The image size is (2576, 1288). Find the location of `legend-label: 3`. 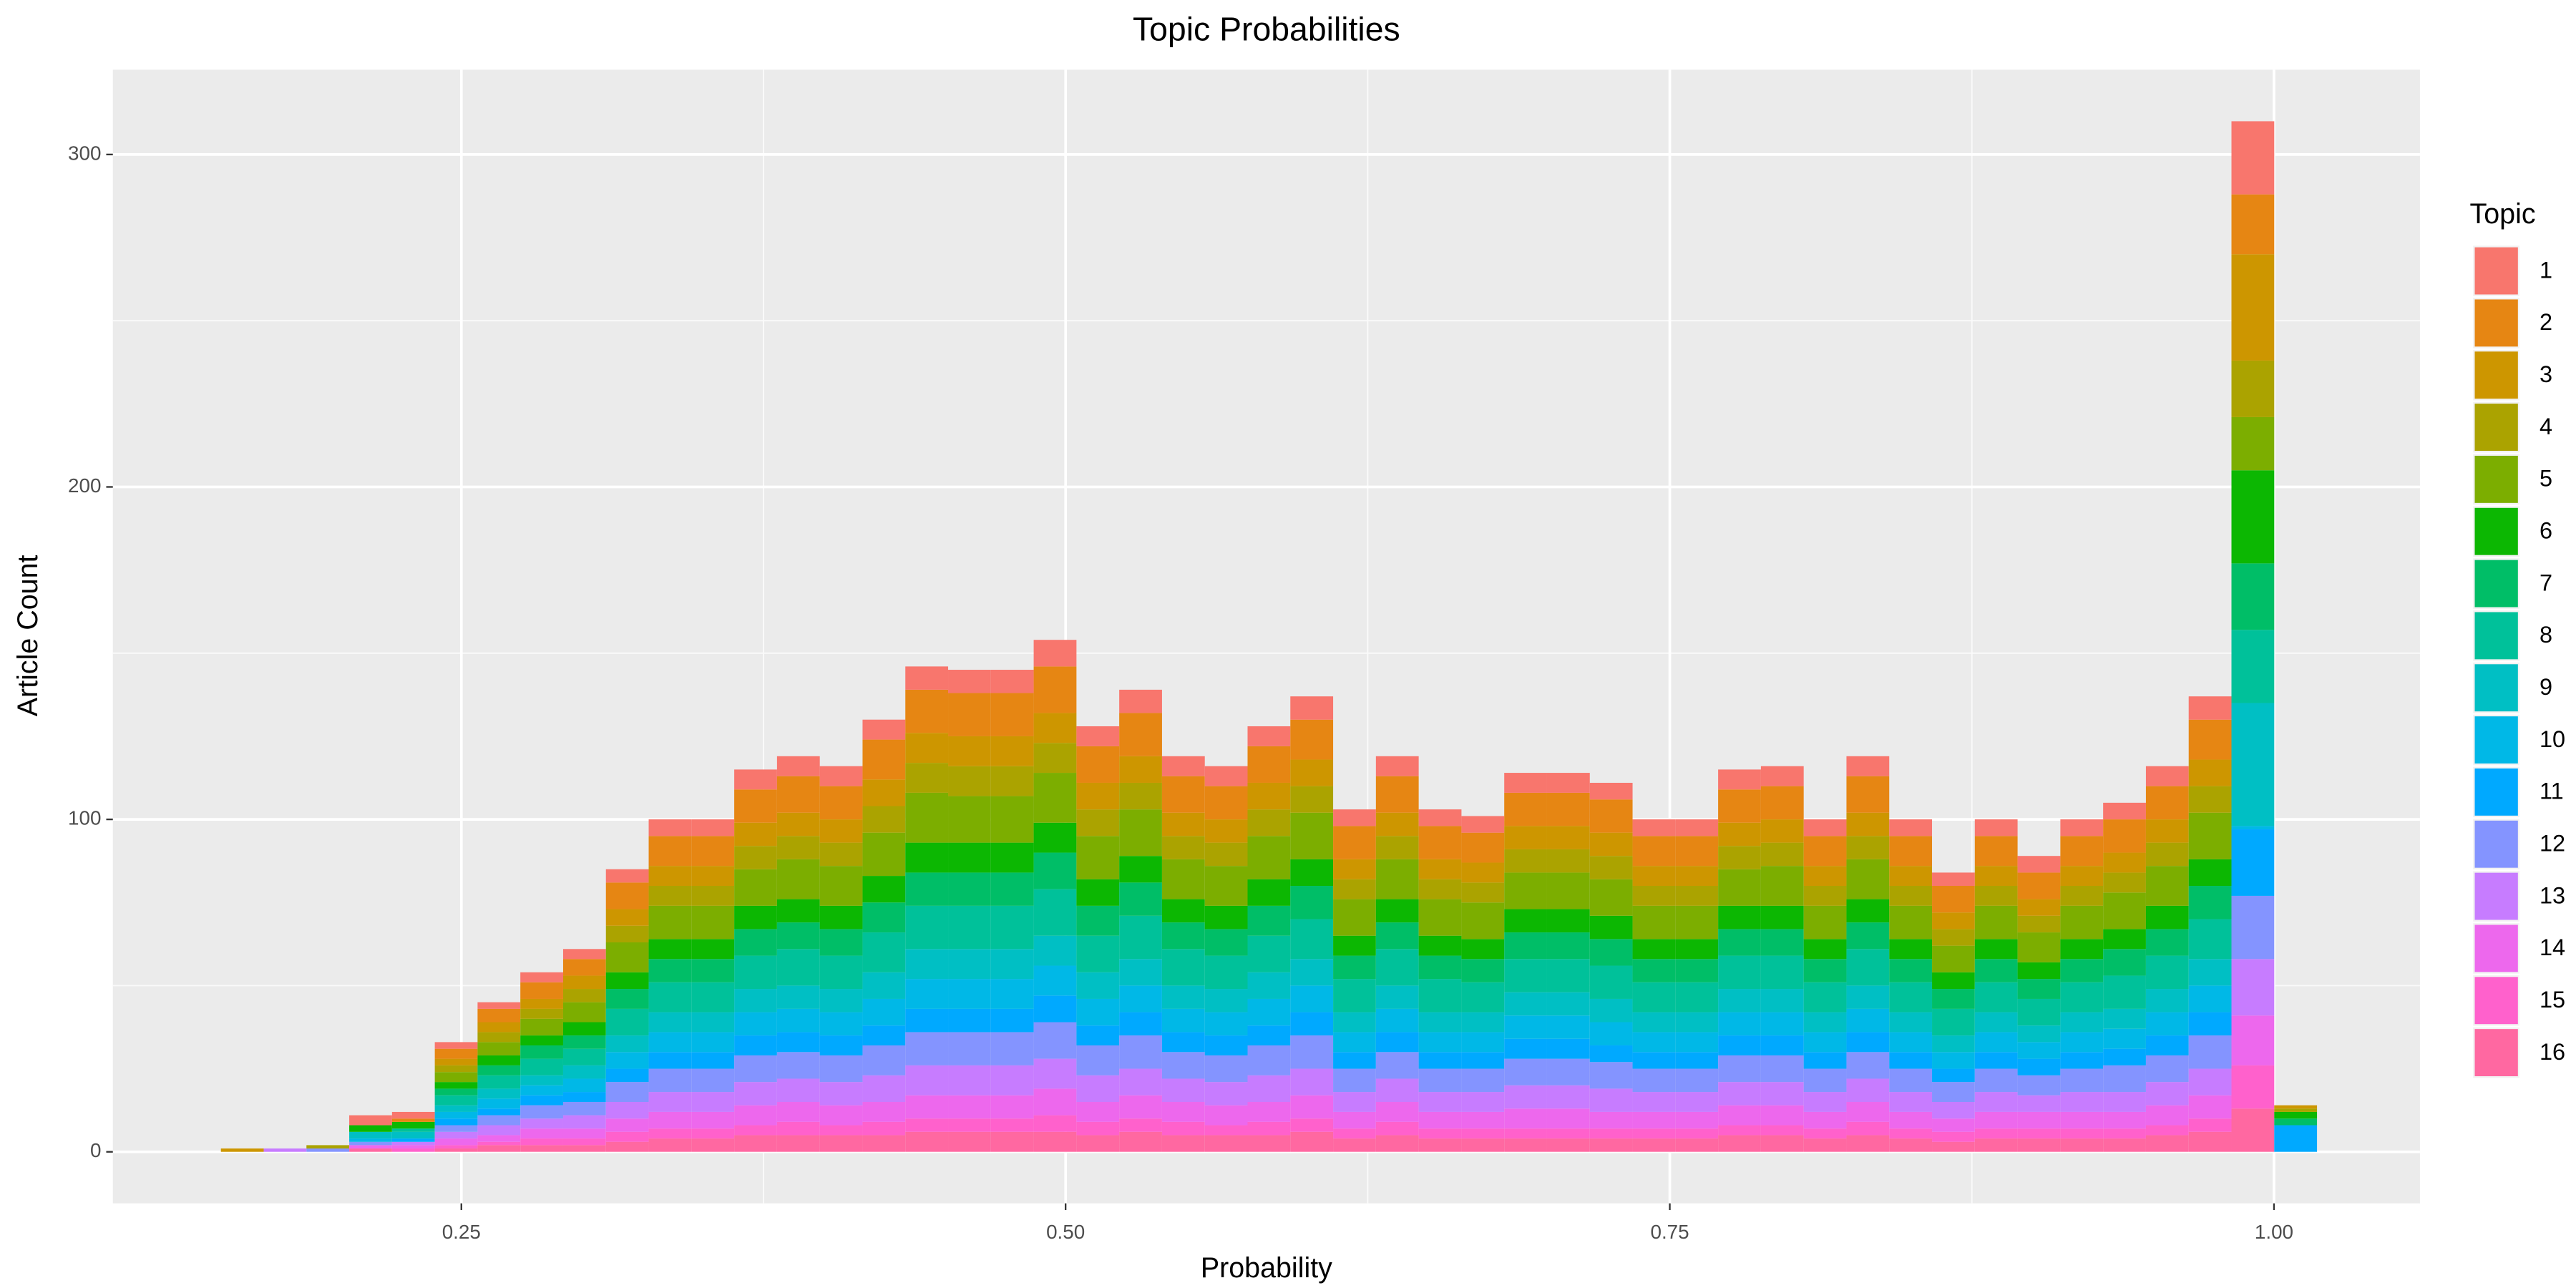

legend-label: 3 is located at coordinates (2546, 374).